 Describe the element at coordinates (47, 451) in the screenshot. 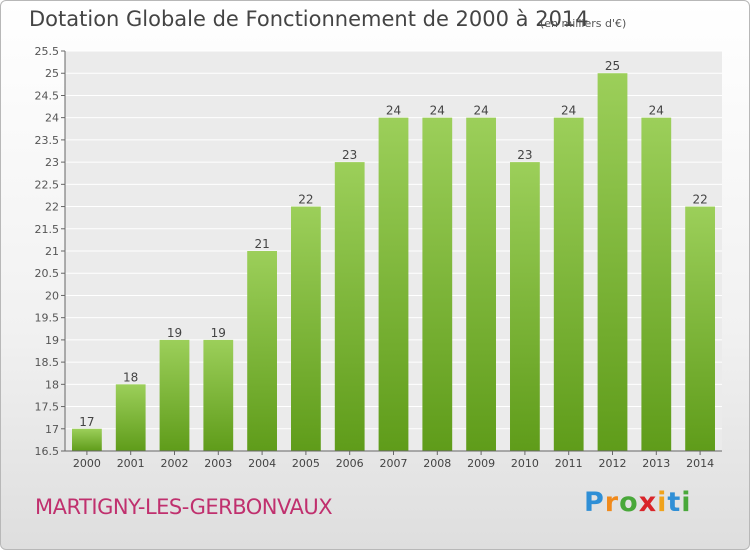

I see `y-tick-label: 16.5` at that location.